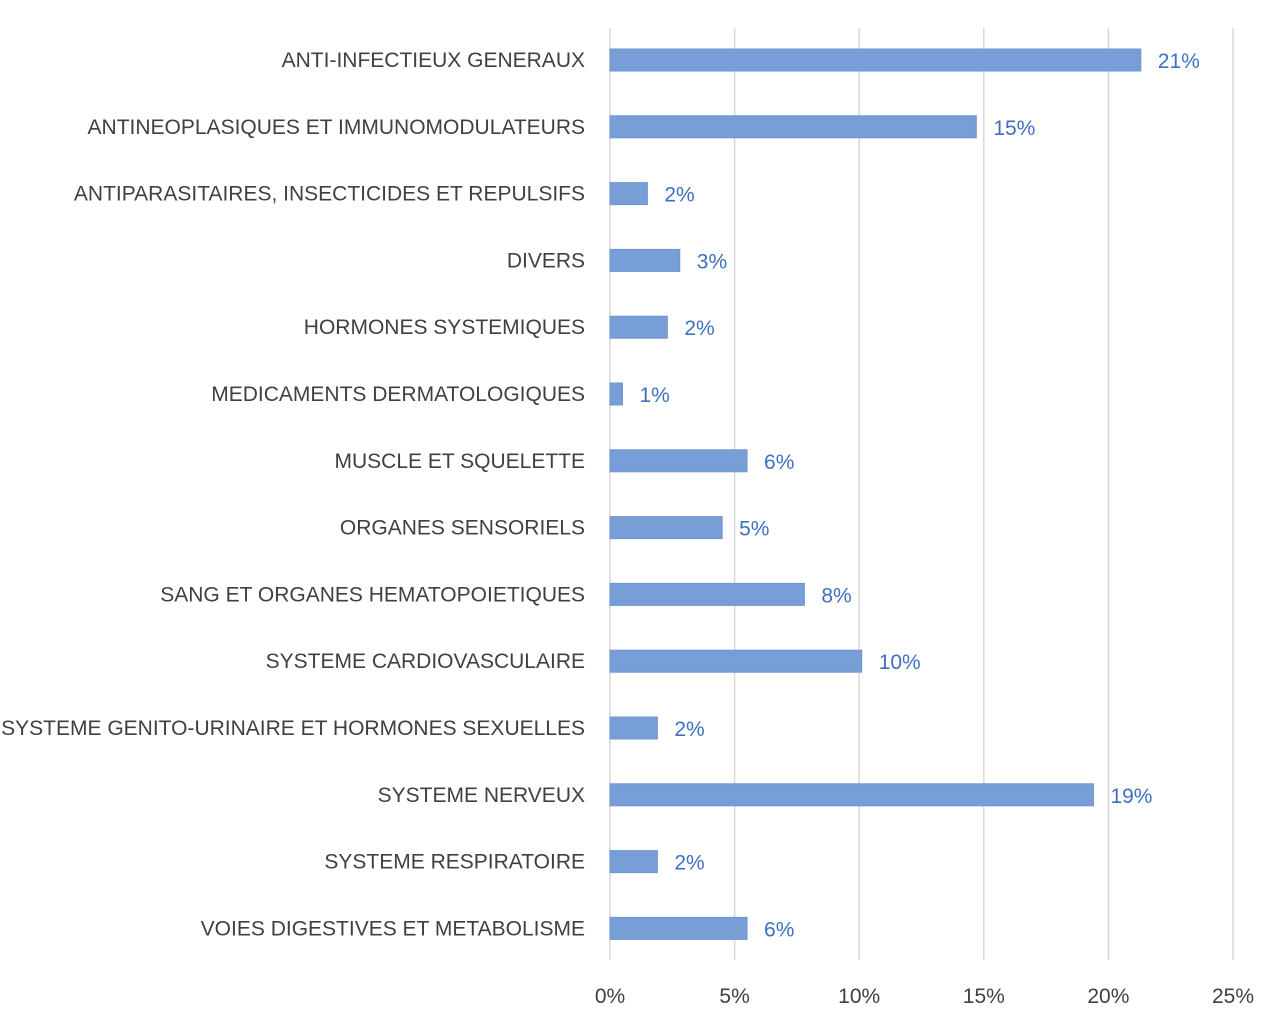 This screenshot has width=1280, height=1025. I want to click on category-label: DIVERS, so click(546, 260).